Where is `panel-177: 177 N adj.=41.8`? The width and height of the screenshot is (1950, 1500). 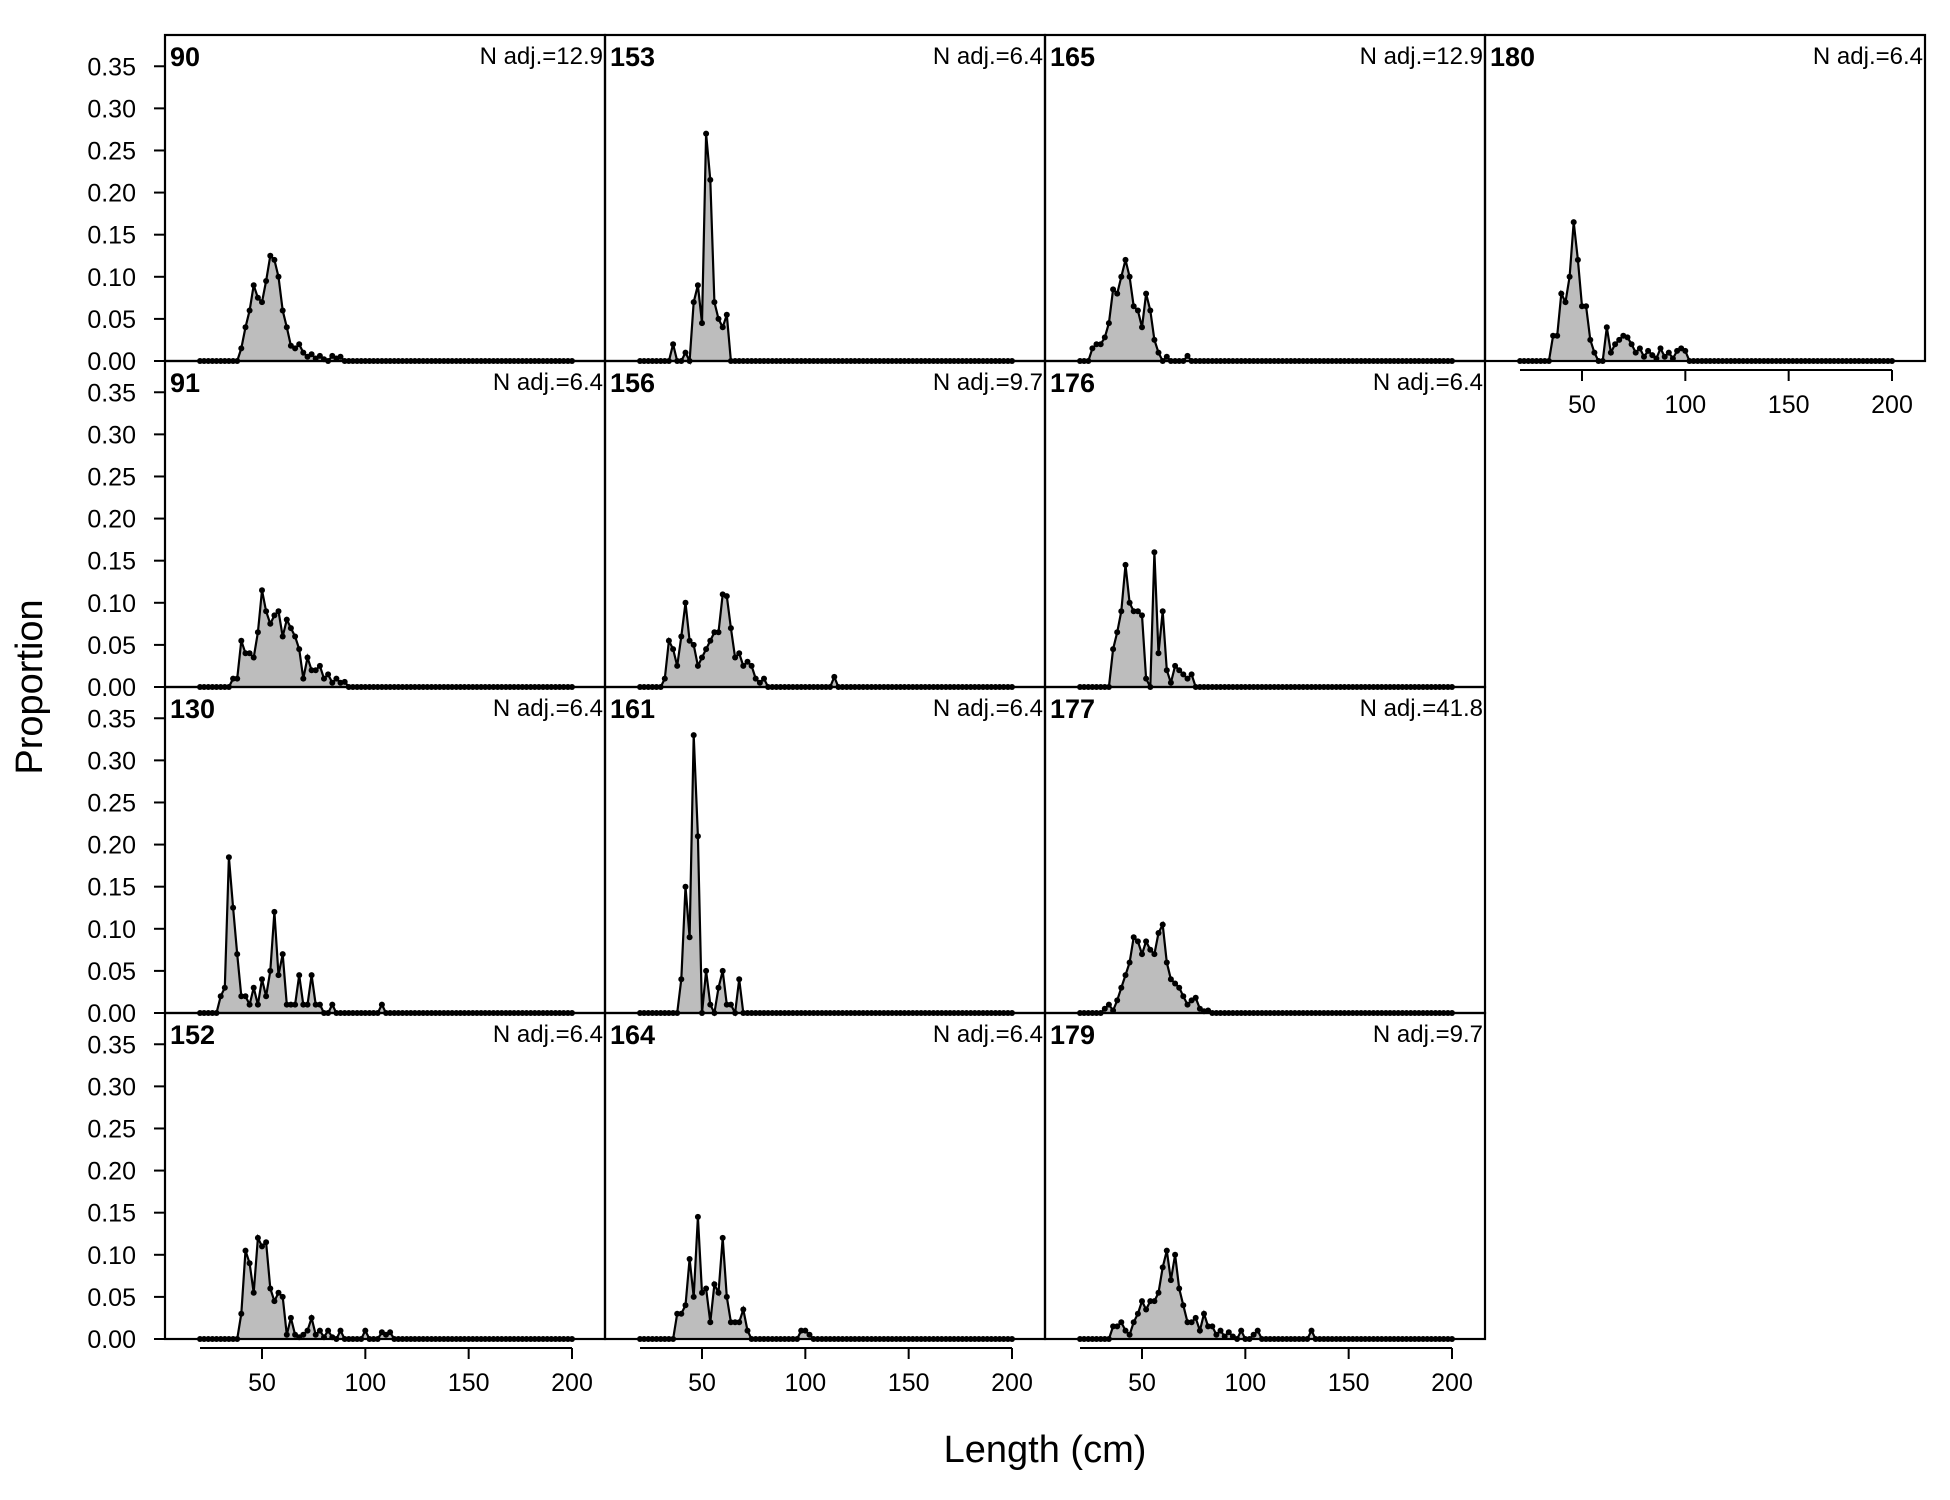
panel-177: 177 N adj.=41.8 is located at coordinates (1265, 850).